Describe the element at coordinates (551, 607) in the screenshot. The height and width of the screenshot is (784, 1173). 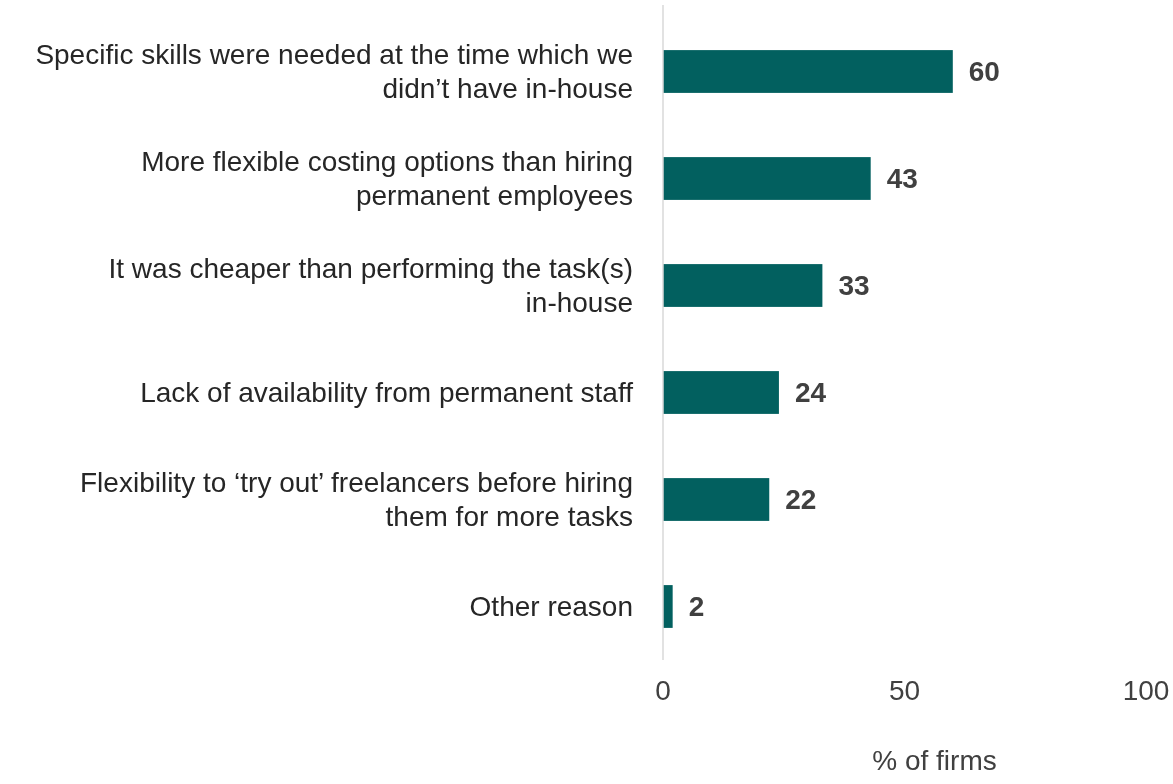
I see `y-tick-label: Other reason` at that location.